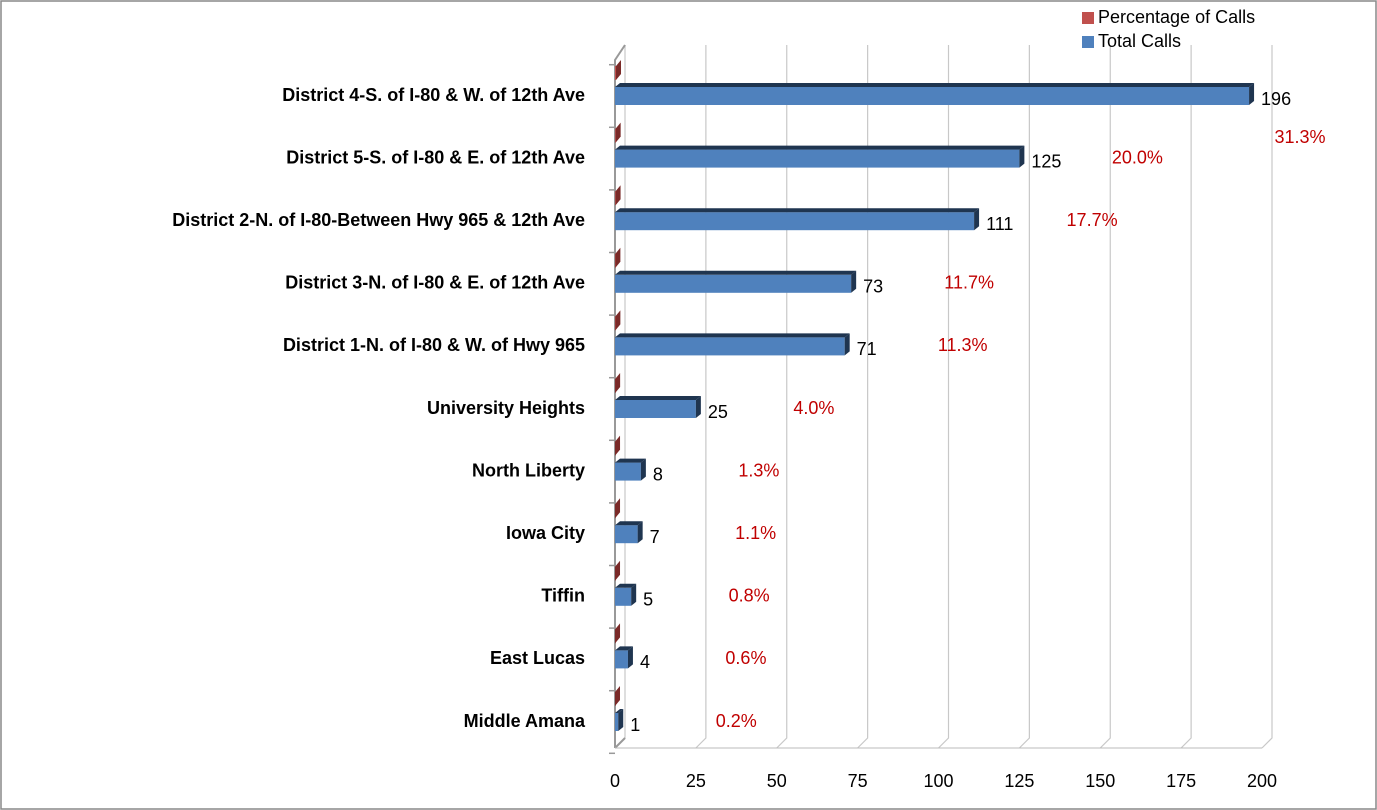 The height and width of the screenshot is (810, 1377). What do you see at coordinates (1262, 781) in the screenshot?
I see `x-tick-label: 200` at bounding box center [1262, 781].